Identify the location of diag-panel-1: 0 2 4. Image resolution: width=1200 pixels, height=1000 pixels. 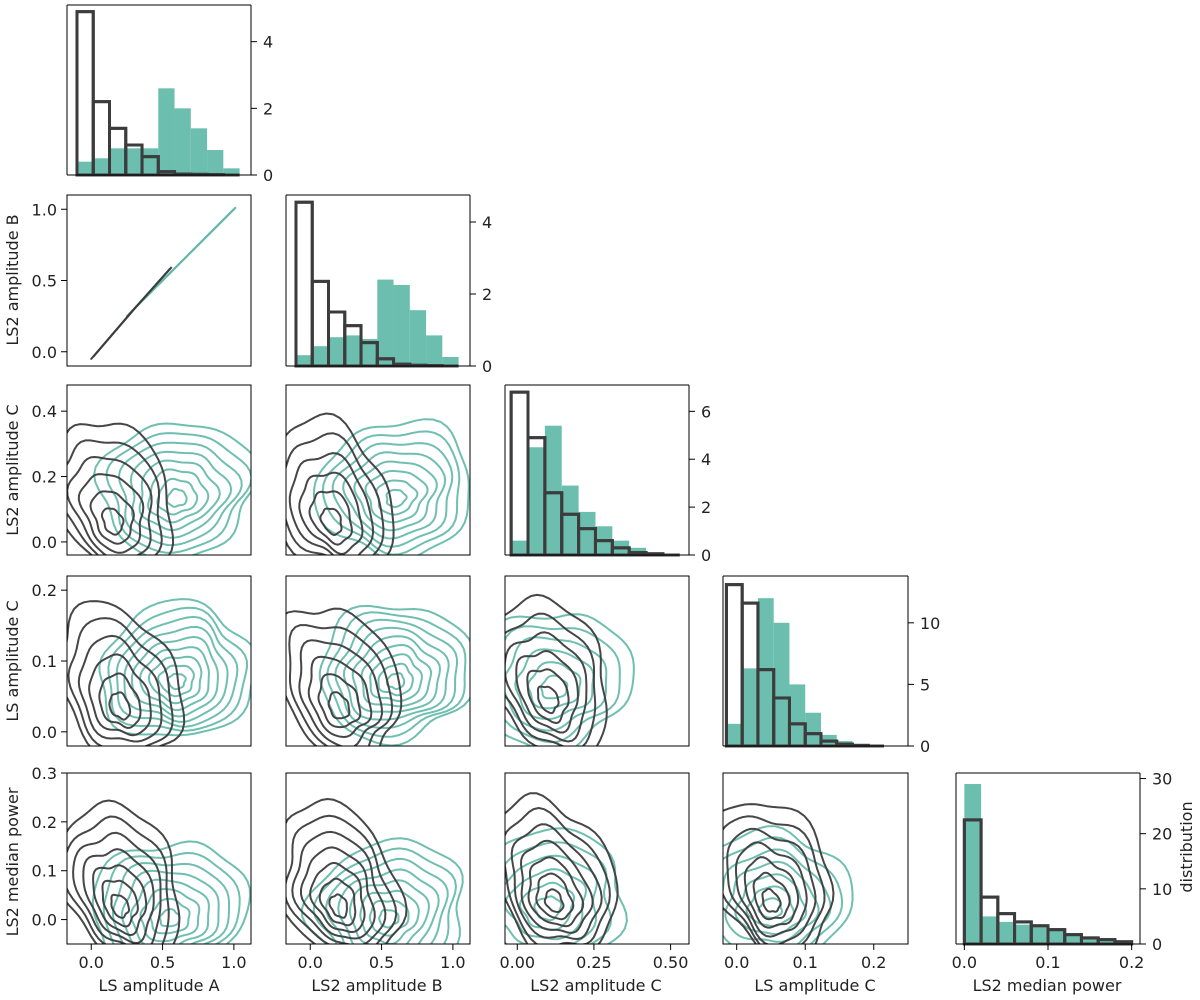
(388, 285).